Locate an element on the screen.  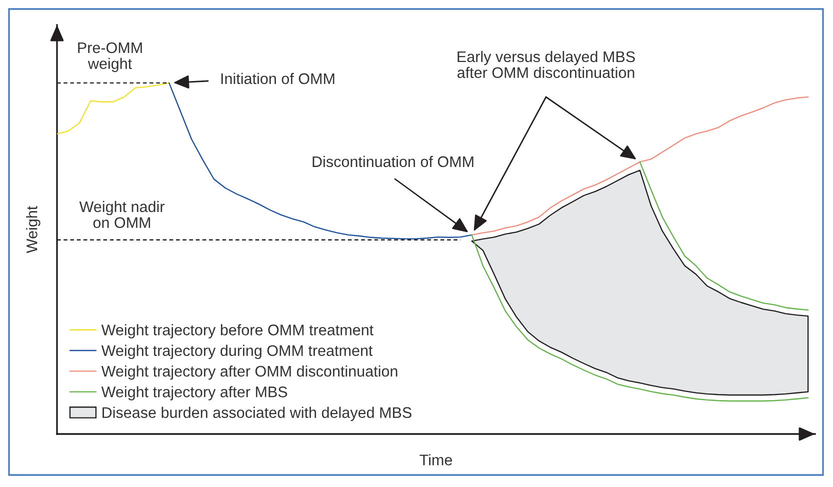
legend-label: Weight trajectory after MBS is located at coordinates (194, 393).